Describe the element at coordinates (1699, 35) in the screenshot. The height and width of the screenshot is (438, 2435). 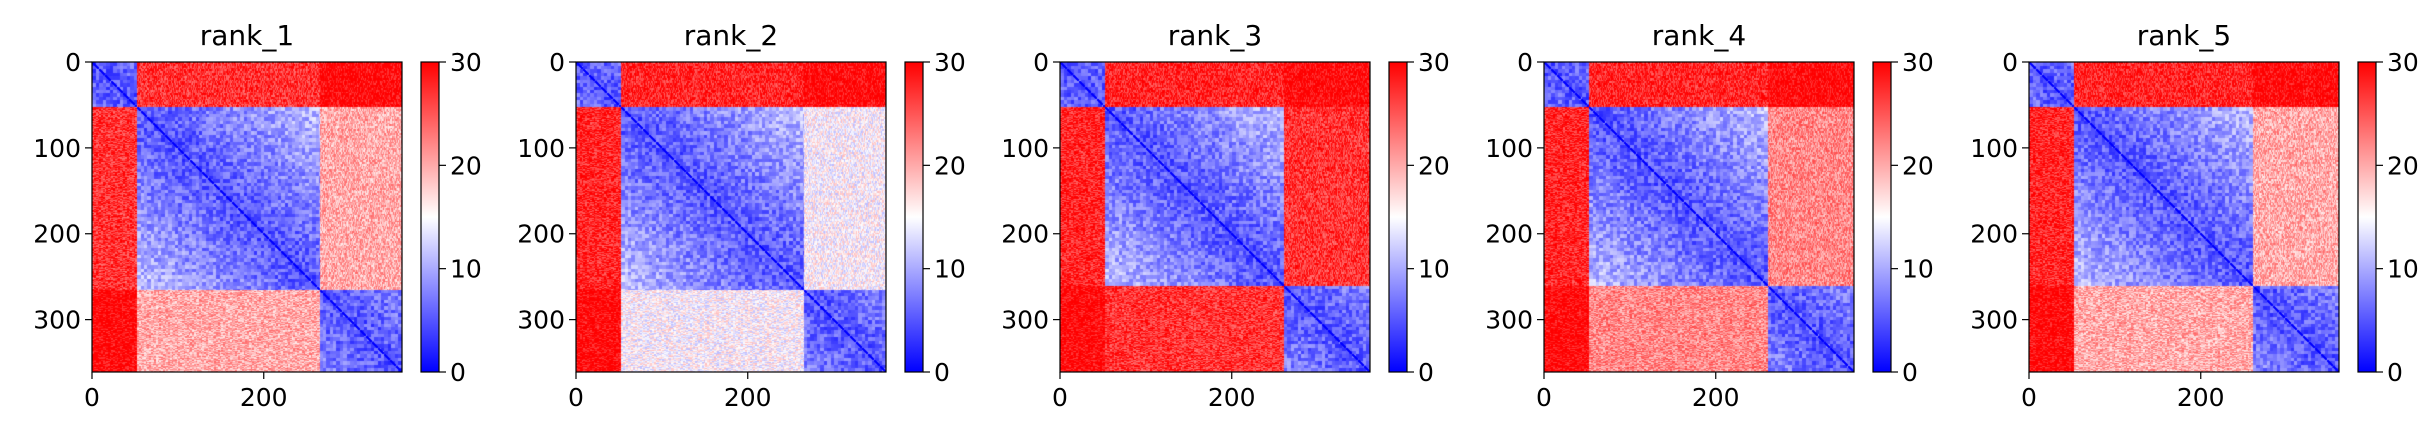
I see `panel-title: rank_4` at that location.